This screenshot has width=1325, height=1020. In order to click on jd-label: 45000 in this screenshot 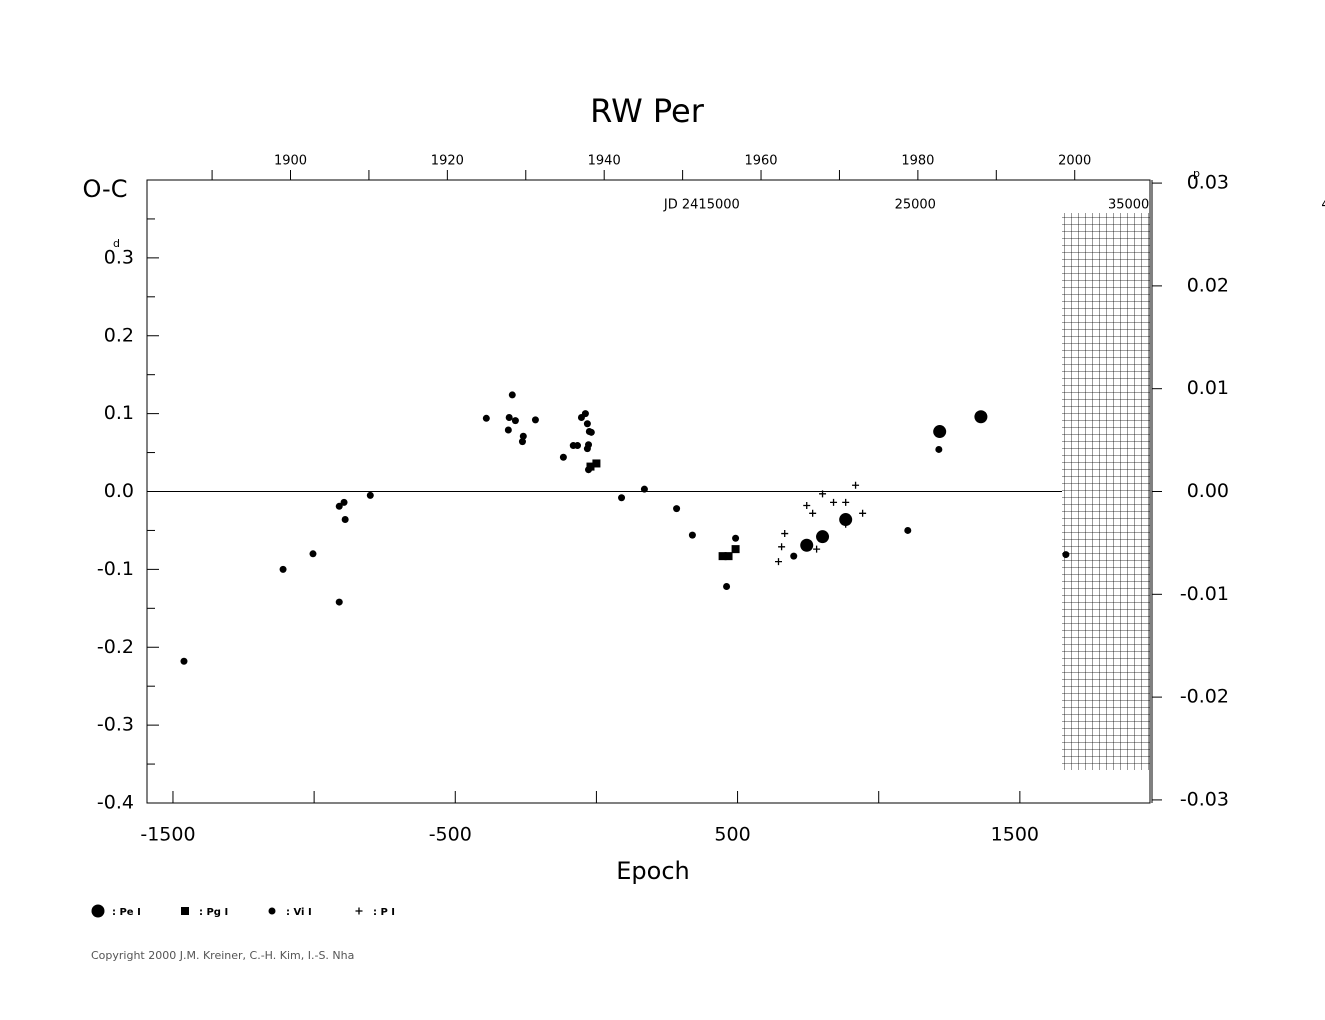, I will do `click(1323, 205)`.